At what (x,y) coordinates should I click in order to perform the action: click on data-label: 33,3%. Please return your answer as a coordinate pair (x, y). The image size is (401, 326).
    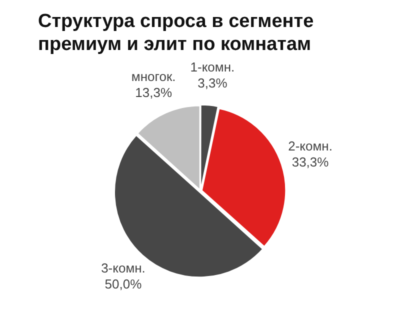
    Looking at the image, I should click on (311, 162).